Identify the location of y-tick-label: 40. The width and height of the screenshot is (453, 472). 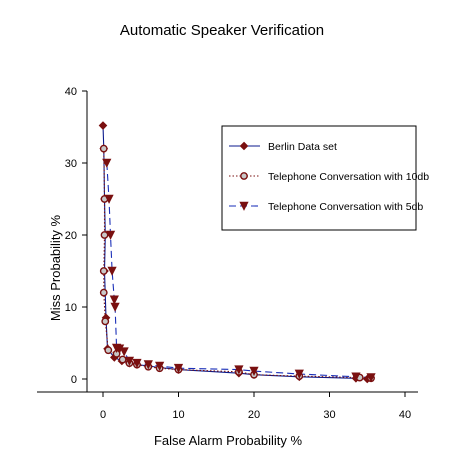
(71, 92).